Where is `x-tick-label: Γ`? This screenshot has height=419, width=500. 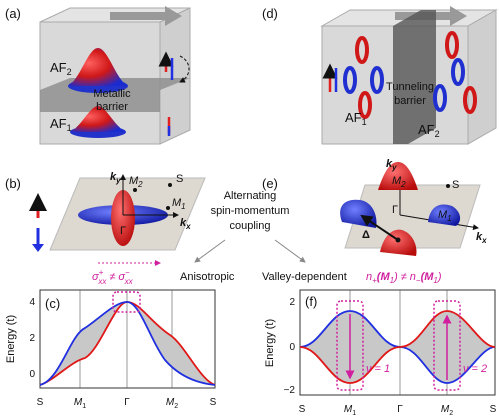 x-tick-label: Γ is located at coordinates (127, 402).